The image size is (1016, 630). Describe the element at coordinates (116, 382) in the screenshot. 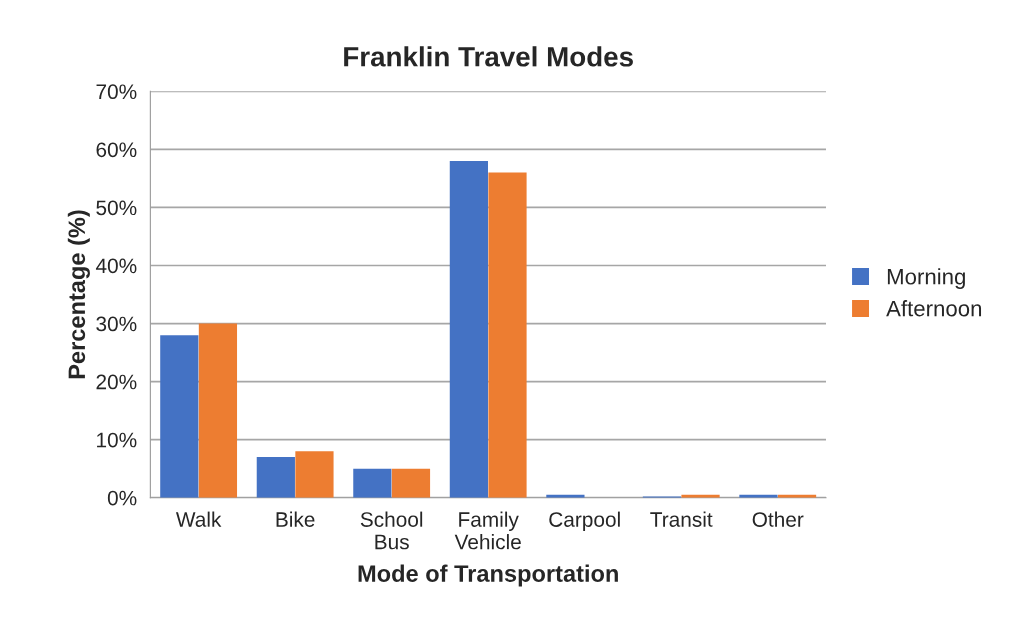

I see `y-tick-label: 20%` at that location.